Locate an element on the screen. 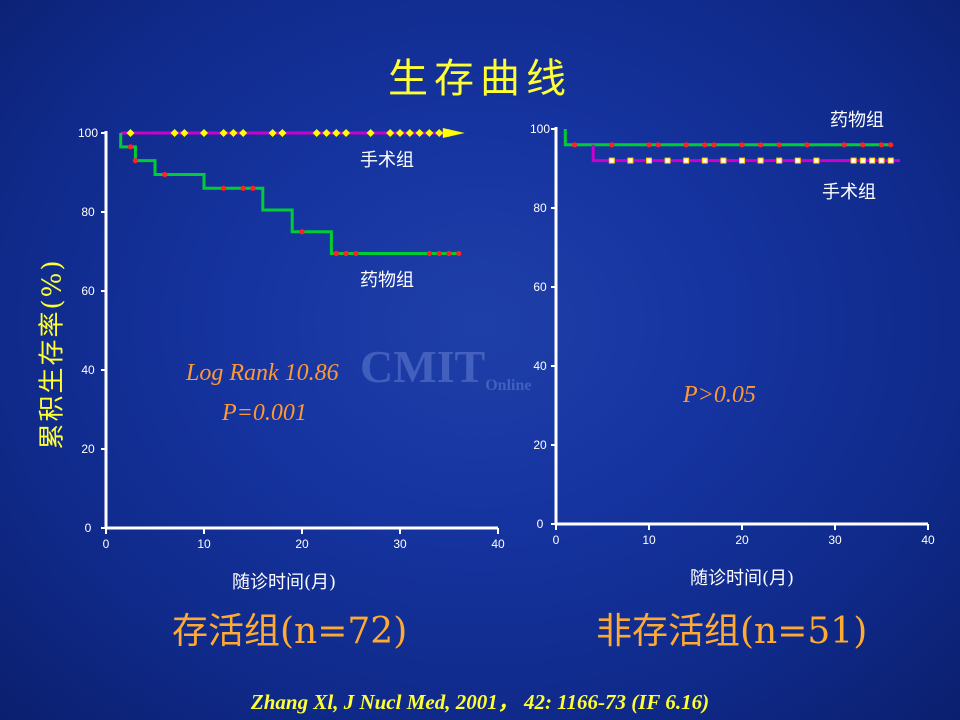 Image resolution: width=960 pixels, height=720 pixels. left-x-tick-label: 0 is located at coordinates (106, 544).